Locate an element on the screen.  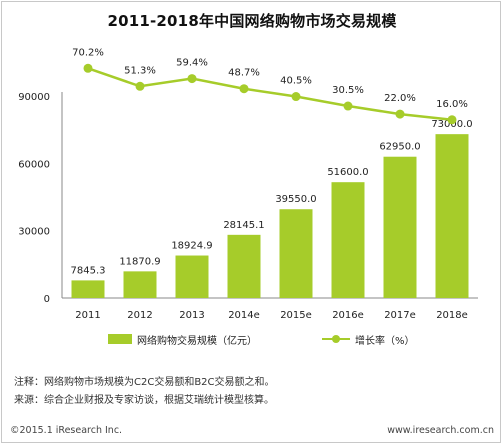
x-tick-label: 2017e is located at coordinates (400, 315).